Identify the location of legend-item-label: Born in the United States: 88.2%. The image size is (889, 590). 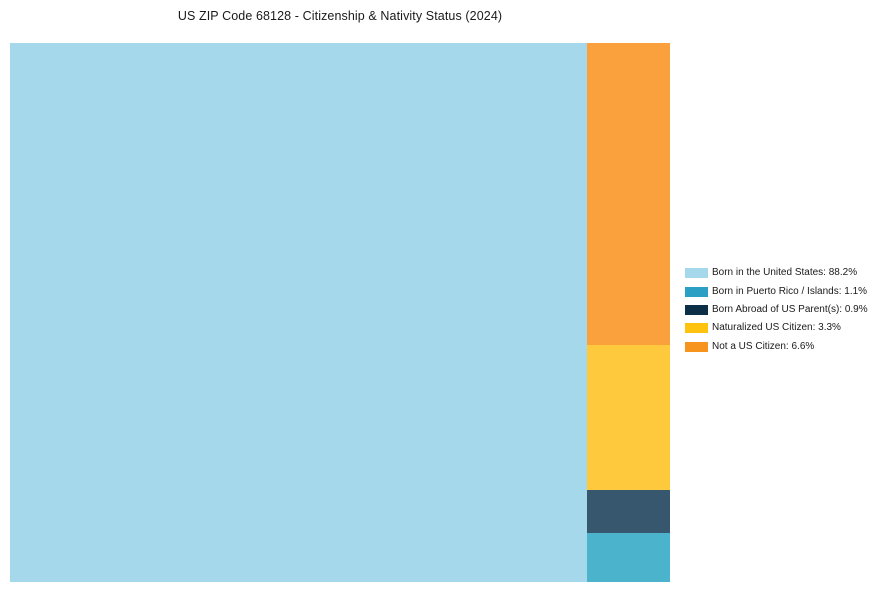
(785, 273).